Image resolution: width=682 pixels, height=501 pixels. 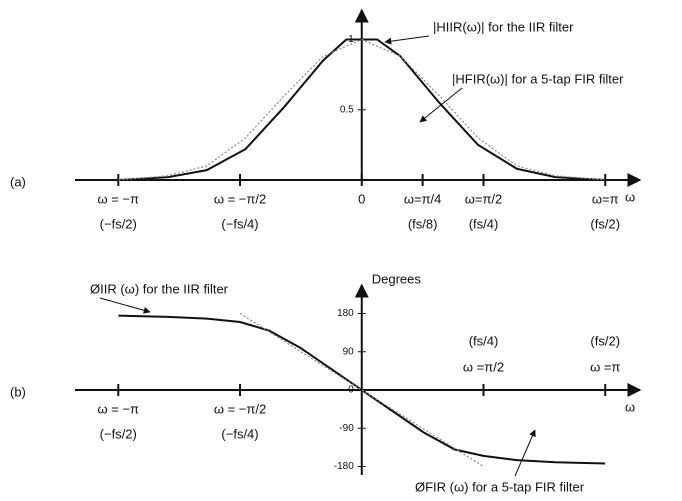 I want to click on panel-label: (a), so click(x=18, y=181).